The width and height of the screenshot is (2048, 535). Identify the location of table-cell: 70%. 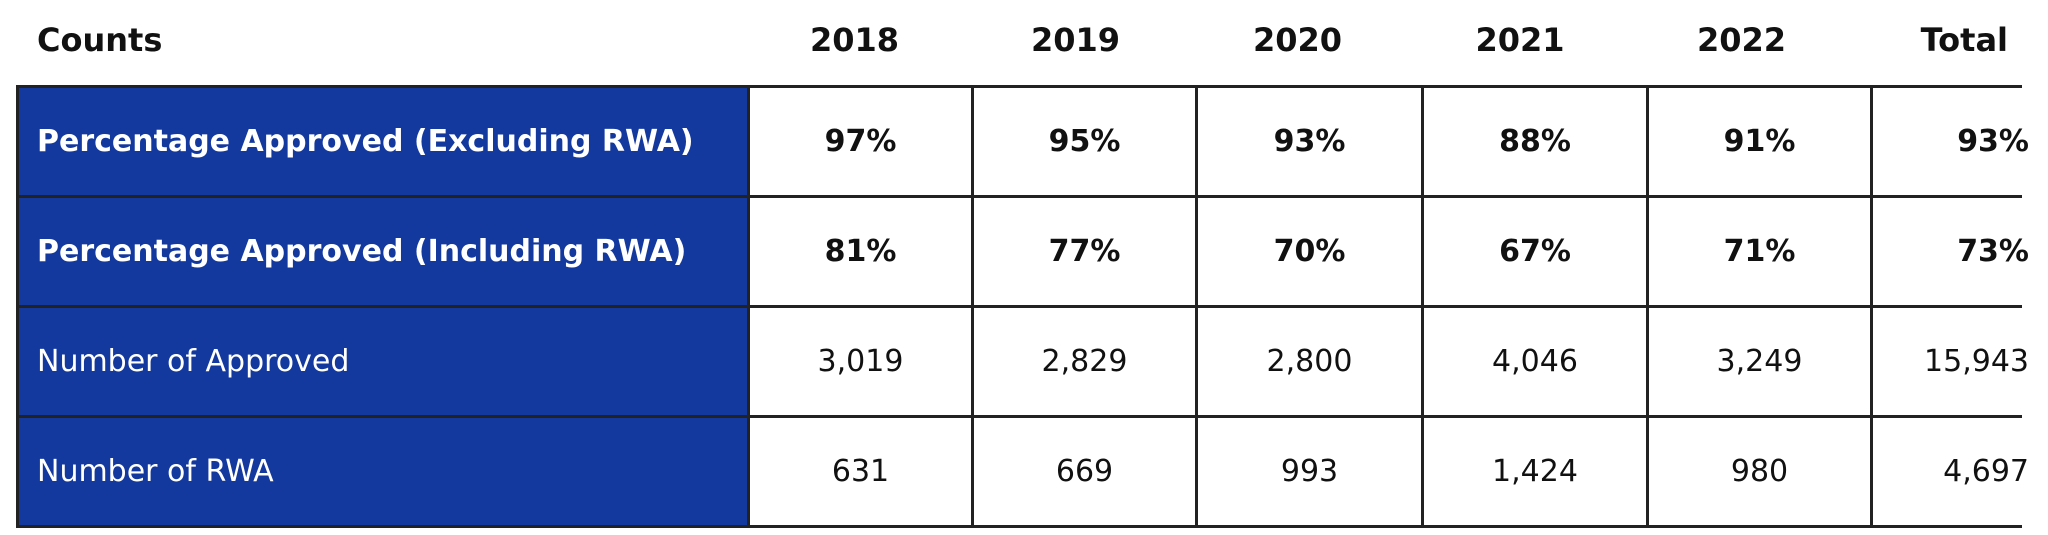
(1309, 251).